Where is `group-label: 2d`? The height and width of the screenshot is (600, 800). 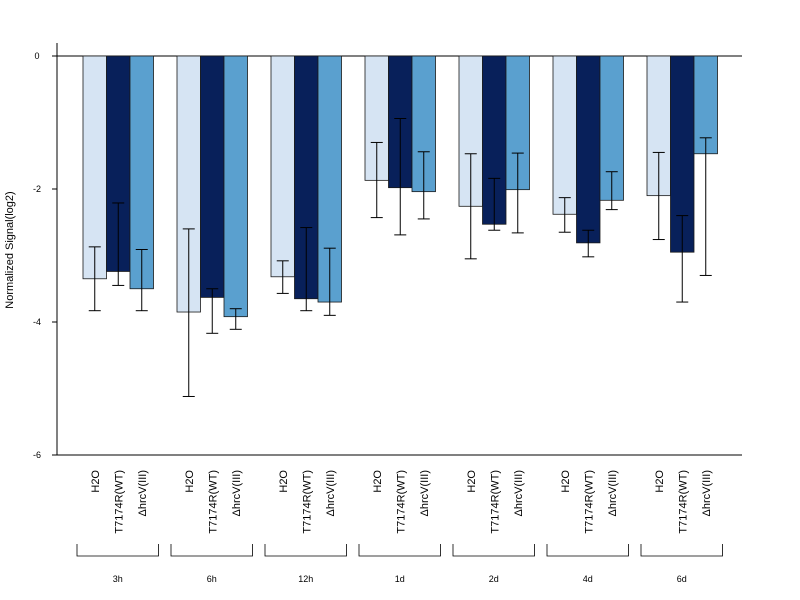 group-label: 2d is located at coordinates (494, 579).